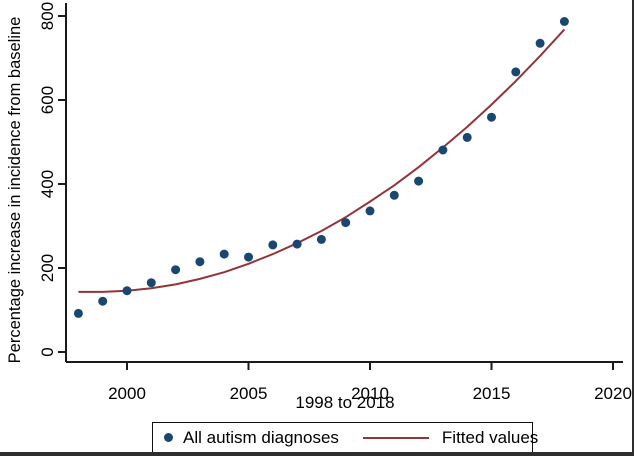  What do you see at coordinates (344, 402) in the screenshot?
I see `x-axis-title: 1998 to 2018` at bounding box center [344, 402].